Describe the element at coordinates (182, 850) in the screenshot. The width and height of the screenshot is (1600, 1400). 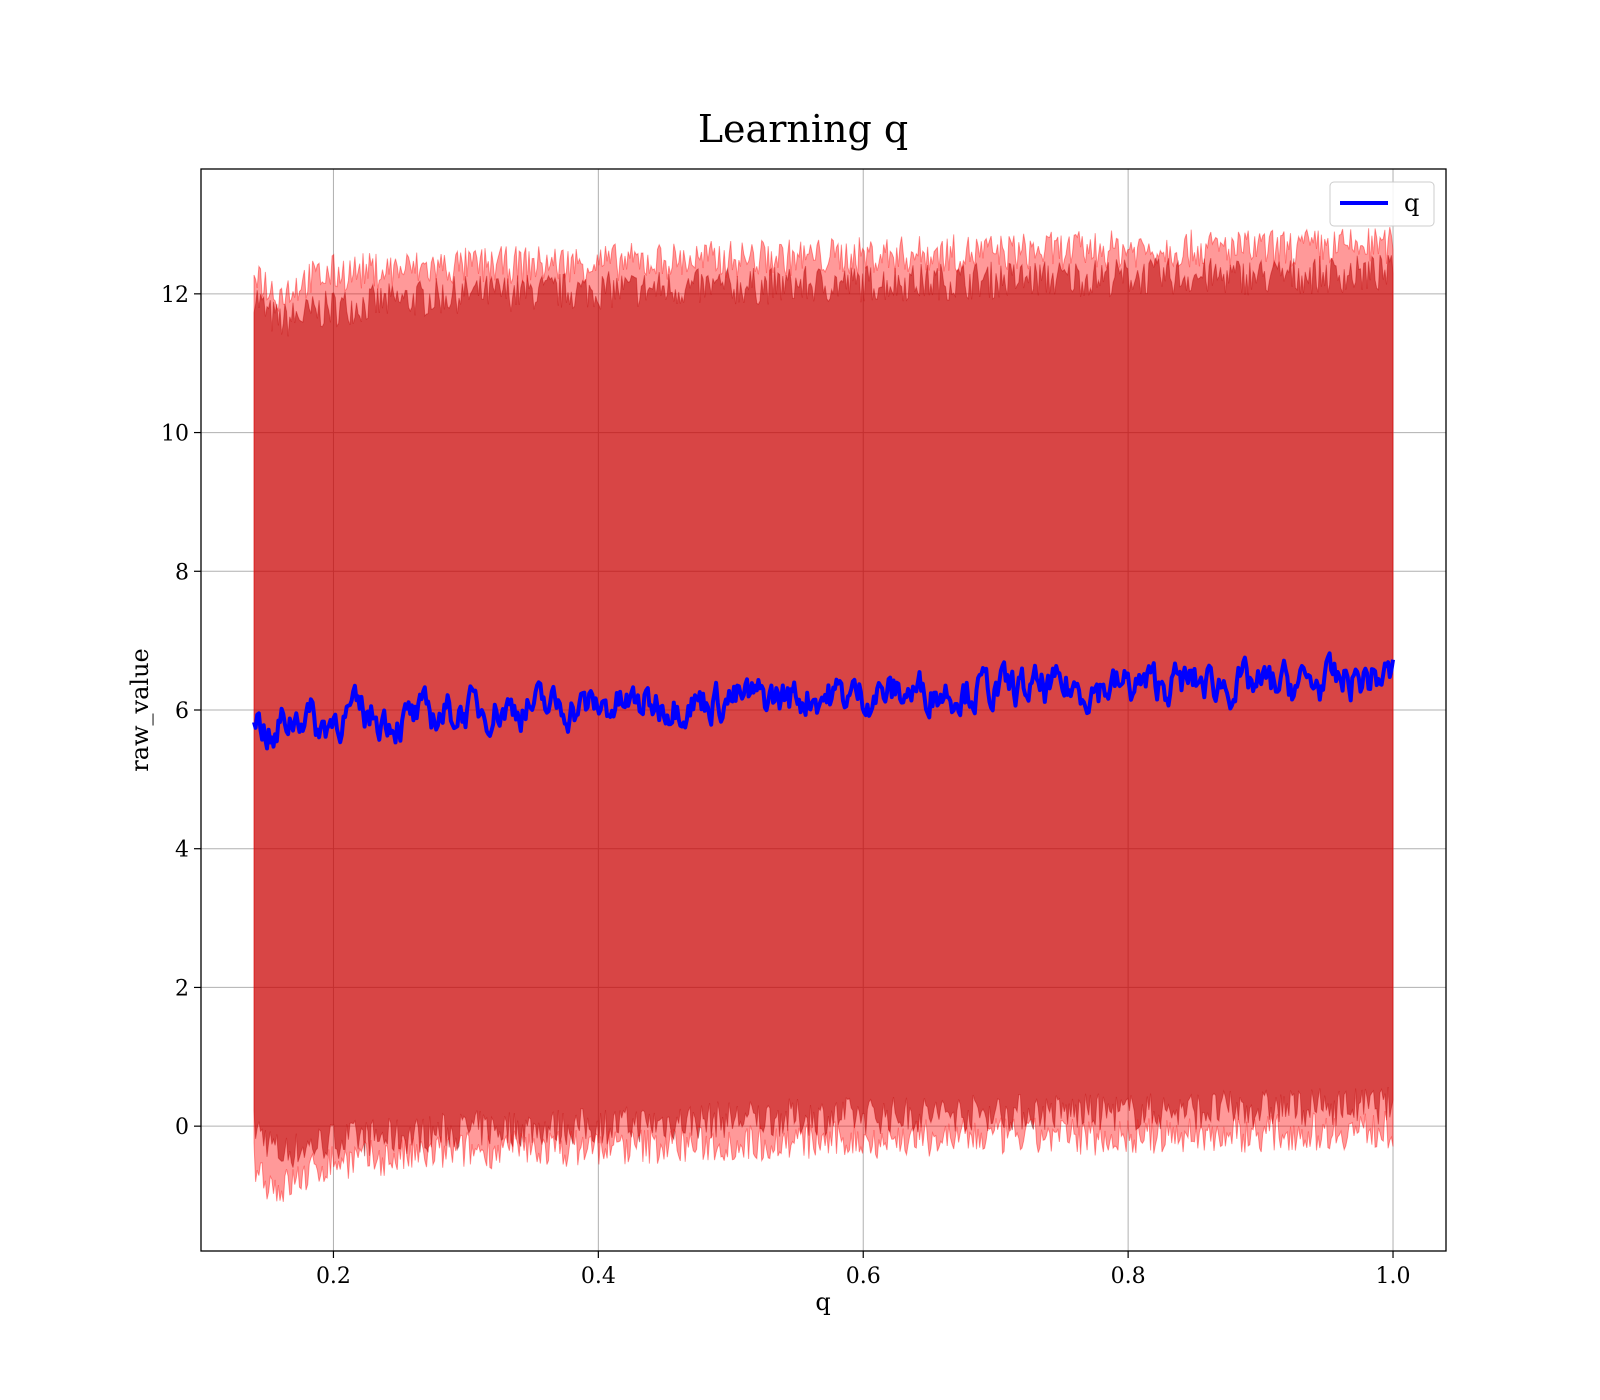
I see `y-tick-label: 4` at that location.